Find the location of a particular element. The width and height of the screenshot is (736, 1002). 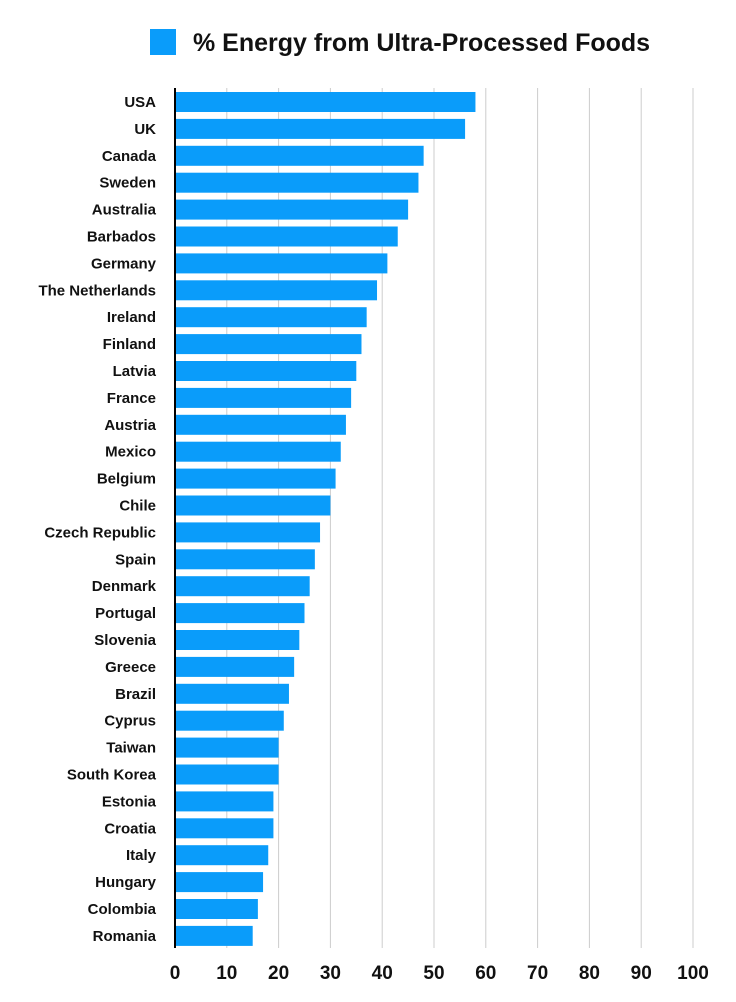

x-tick-label-40: 40 is located at coordinates (382, 973).